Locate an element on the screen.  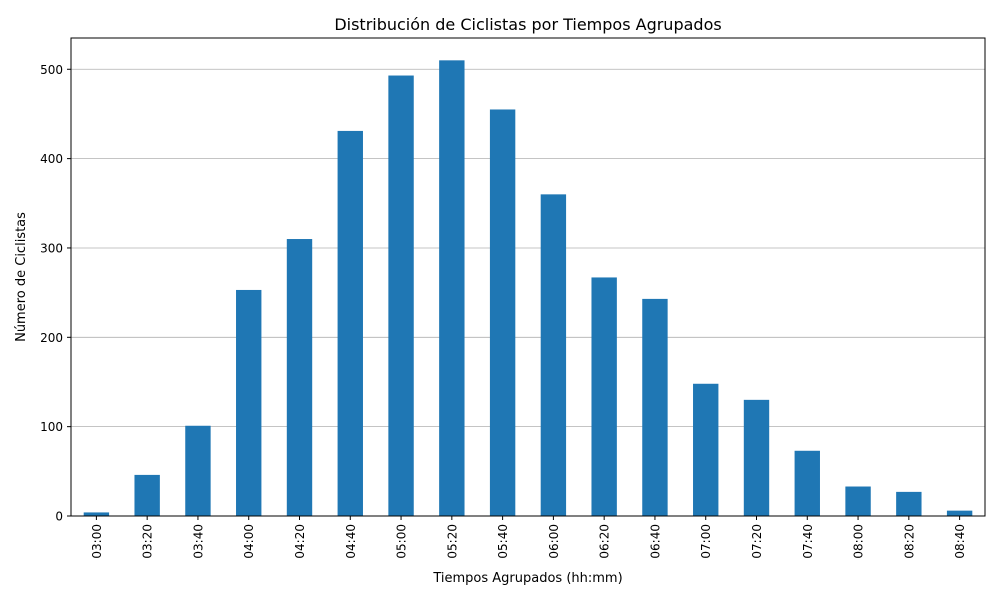
x-tick-label: 03:40 is located at coordinates (198, 541).